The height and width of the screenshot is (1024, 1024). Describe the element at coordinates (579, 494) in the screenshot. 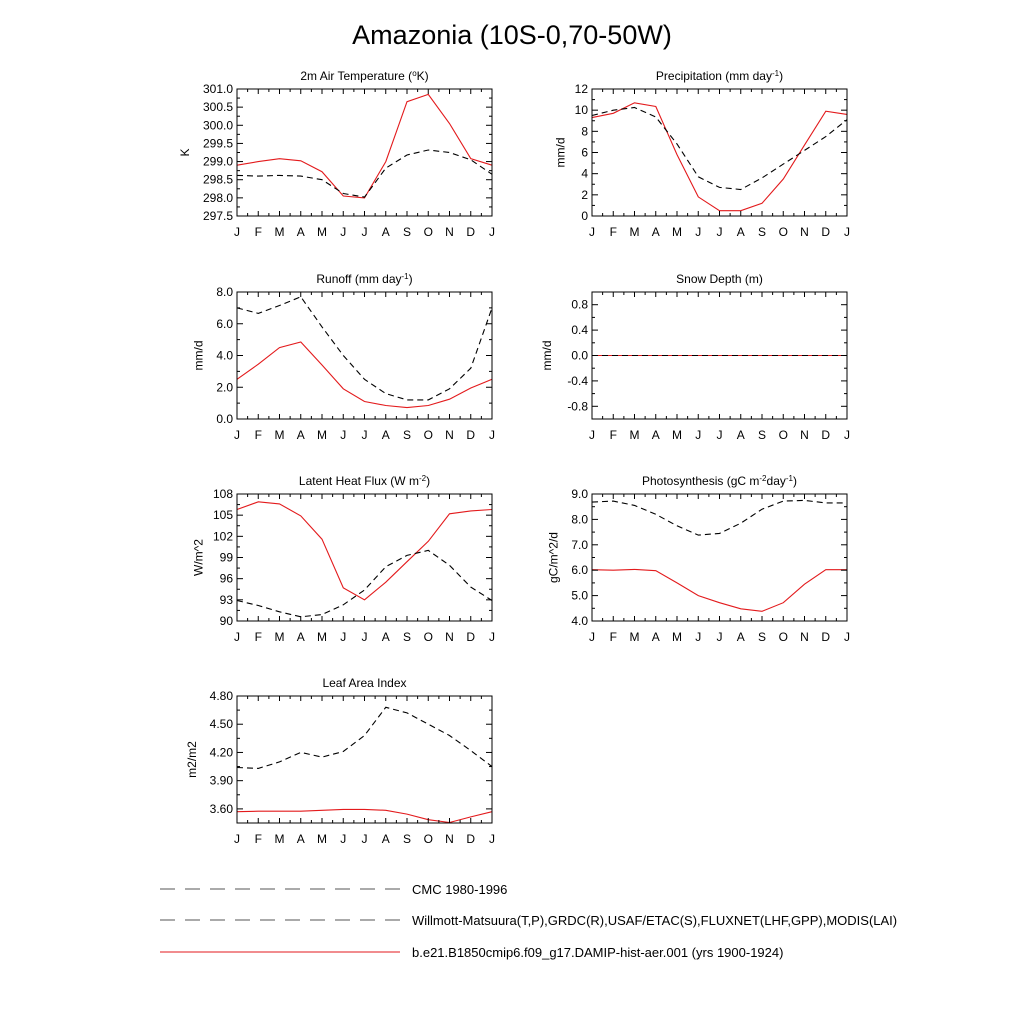

I see `y-tick-label: 9.0` at that location.